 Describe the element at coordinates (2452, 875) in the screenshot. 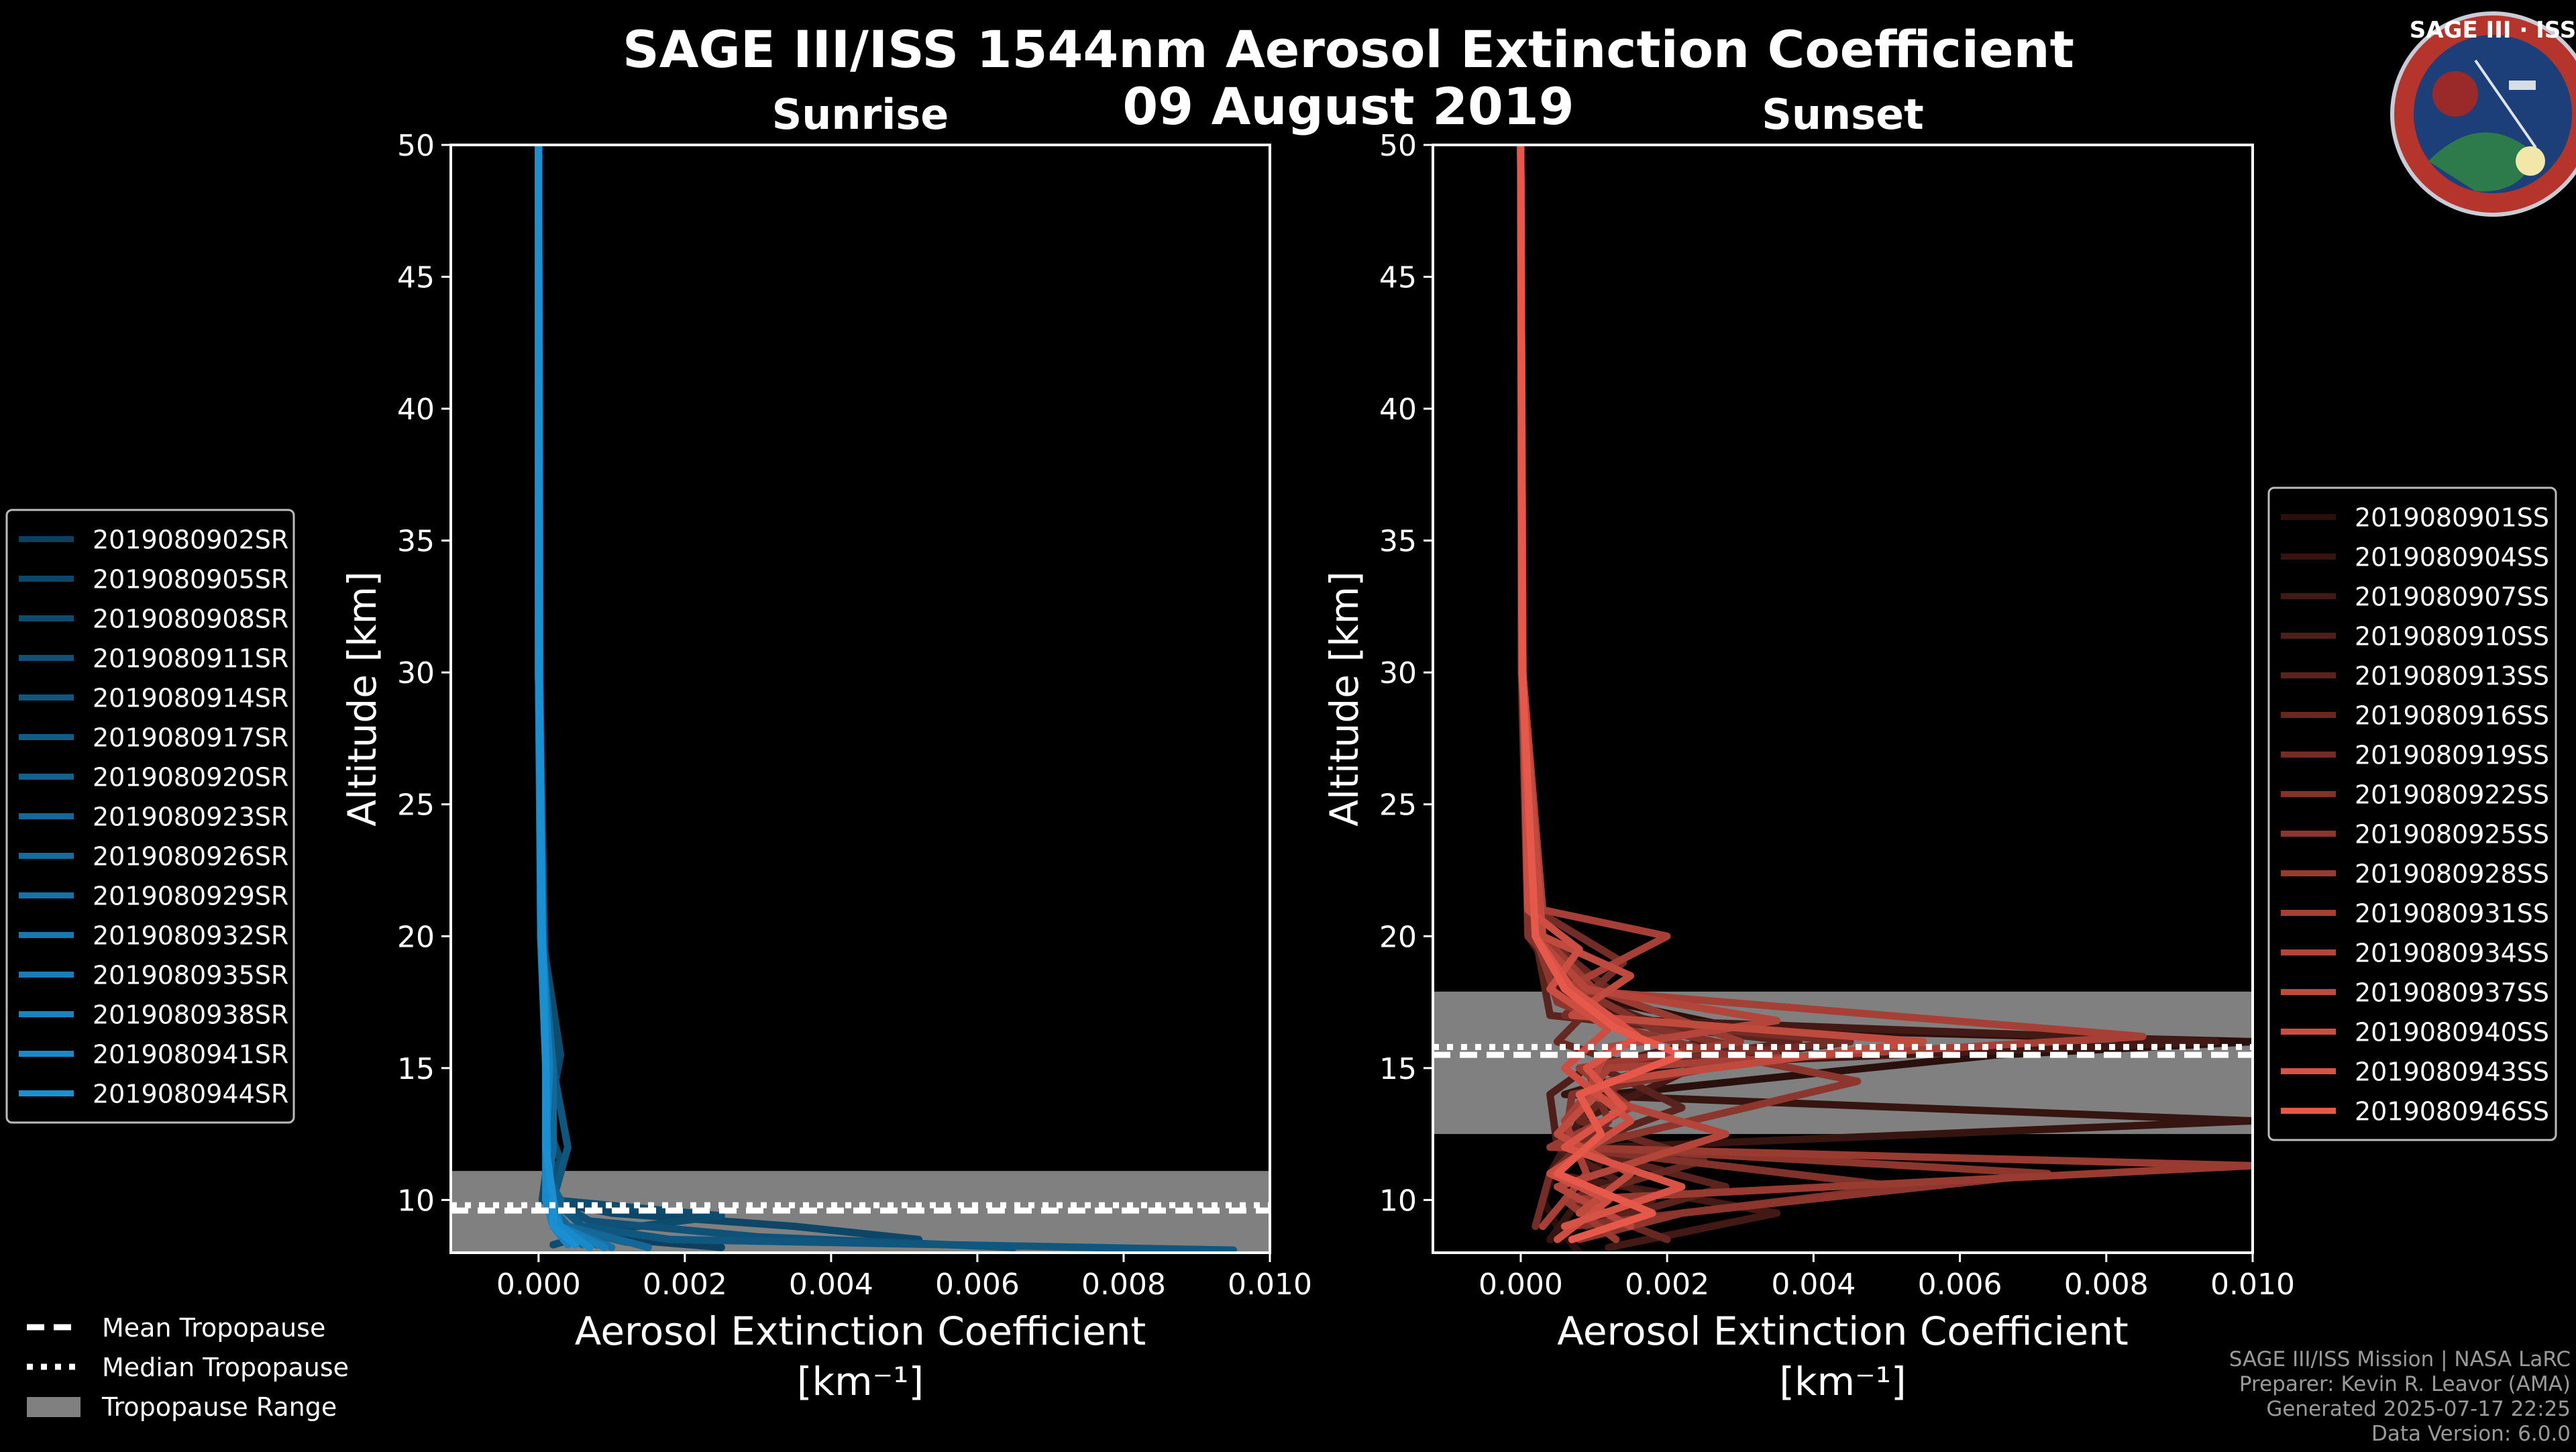

I see `legend-entry: 2019080928SS` at that location.